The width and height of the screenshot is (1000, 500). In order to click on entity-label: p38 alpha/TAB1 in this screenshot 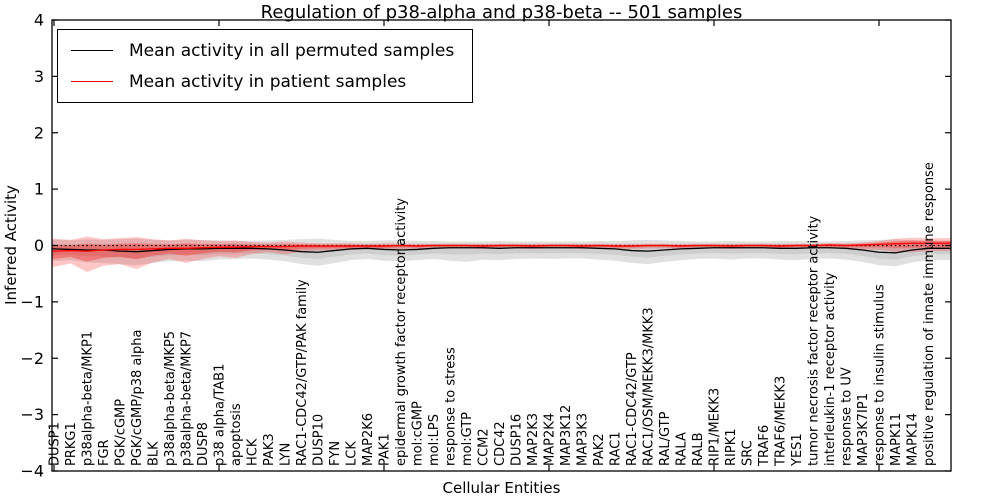, I will do `click(220, 415)`.